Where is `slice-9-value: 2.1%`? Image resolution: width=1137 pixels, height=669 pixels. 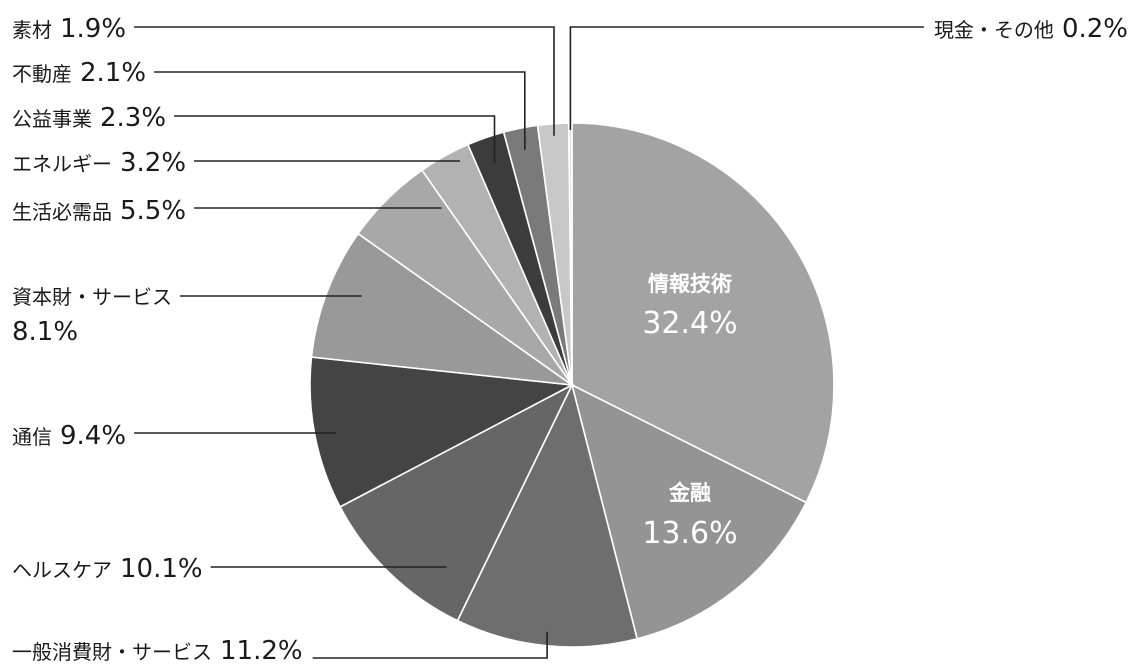 slice-9-value: 2.1% is located at coordinates (113, 73).